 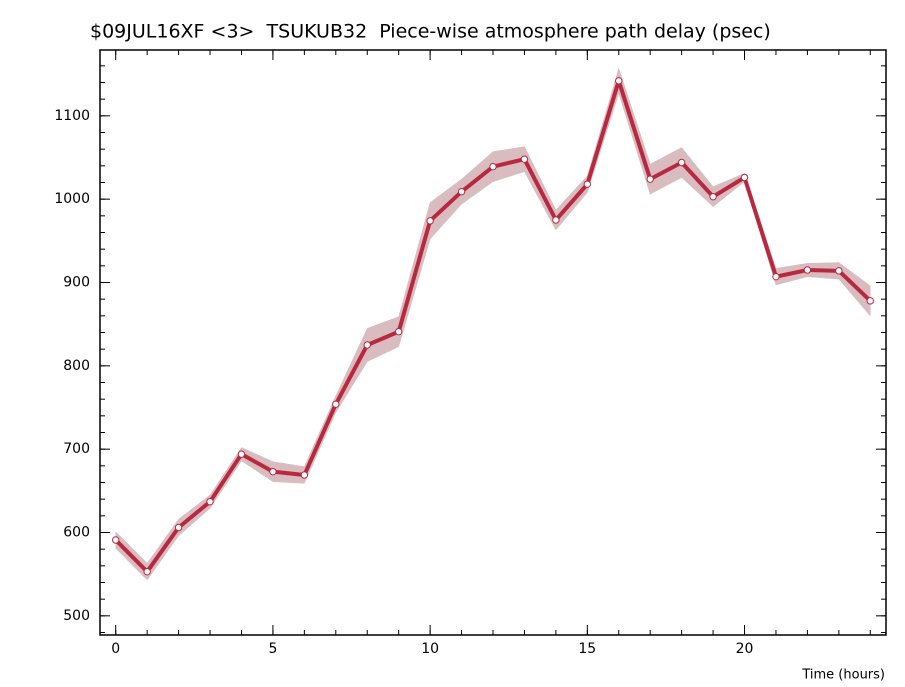 What do you see at coordinates (76, 449) in the screenshot?
I see `y-tick-label: 700` at bounding box center [76, 449].